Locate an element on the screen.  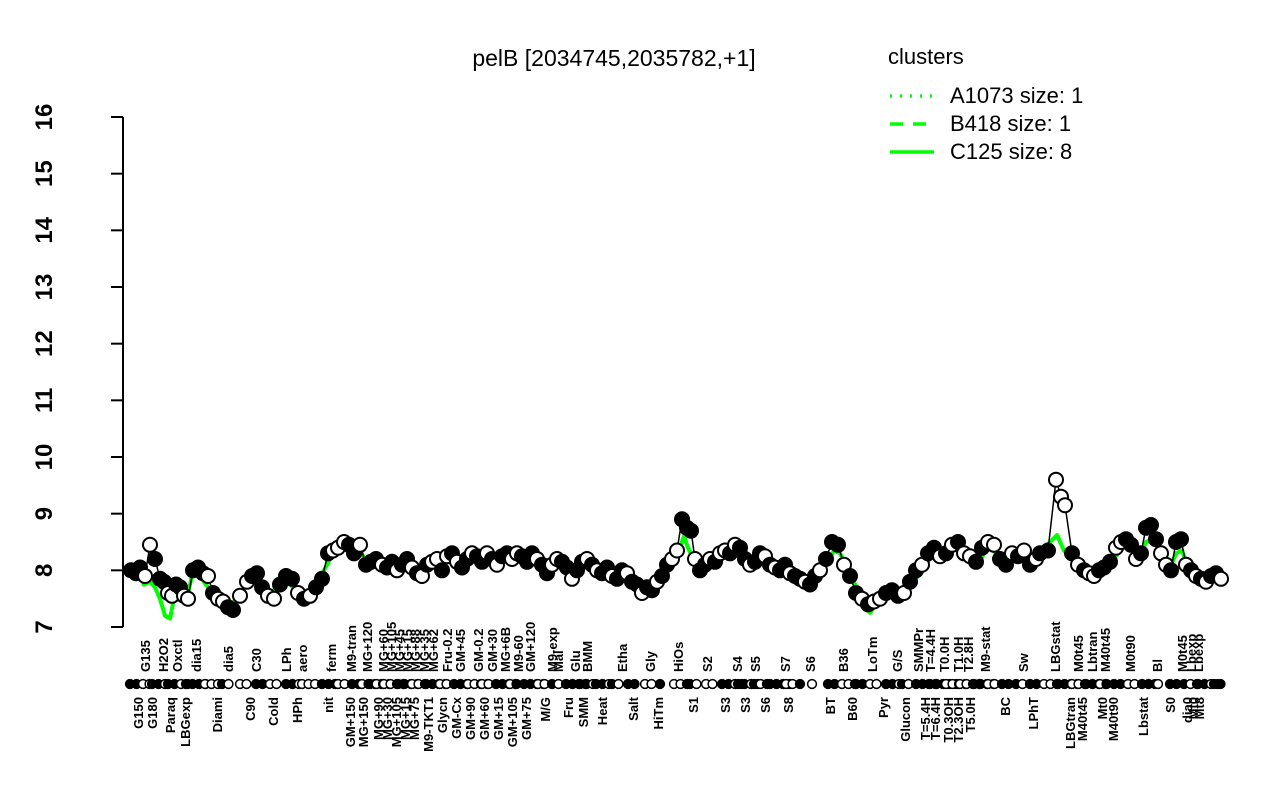
y-tick-label: 16 is located at coordinates (44, 117).